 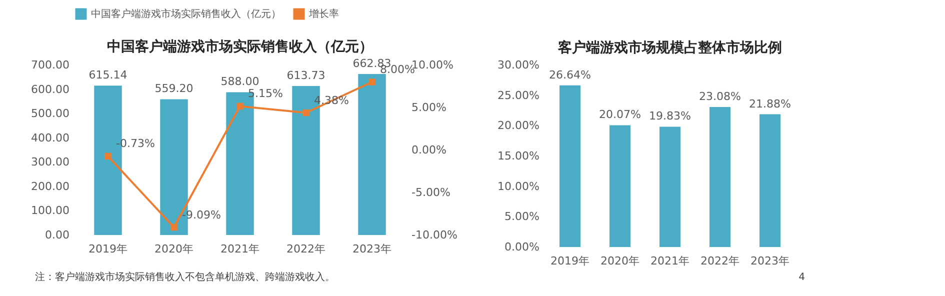 What do you see at coordinates (519, 125) in the screenshot?
I see `y-tick-label: 20.00%` at bounding box center [519, 125].